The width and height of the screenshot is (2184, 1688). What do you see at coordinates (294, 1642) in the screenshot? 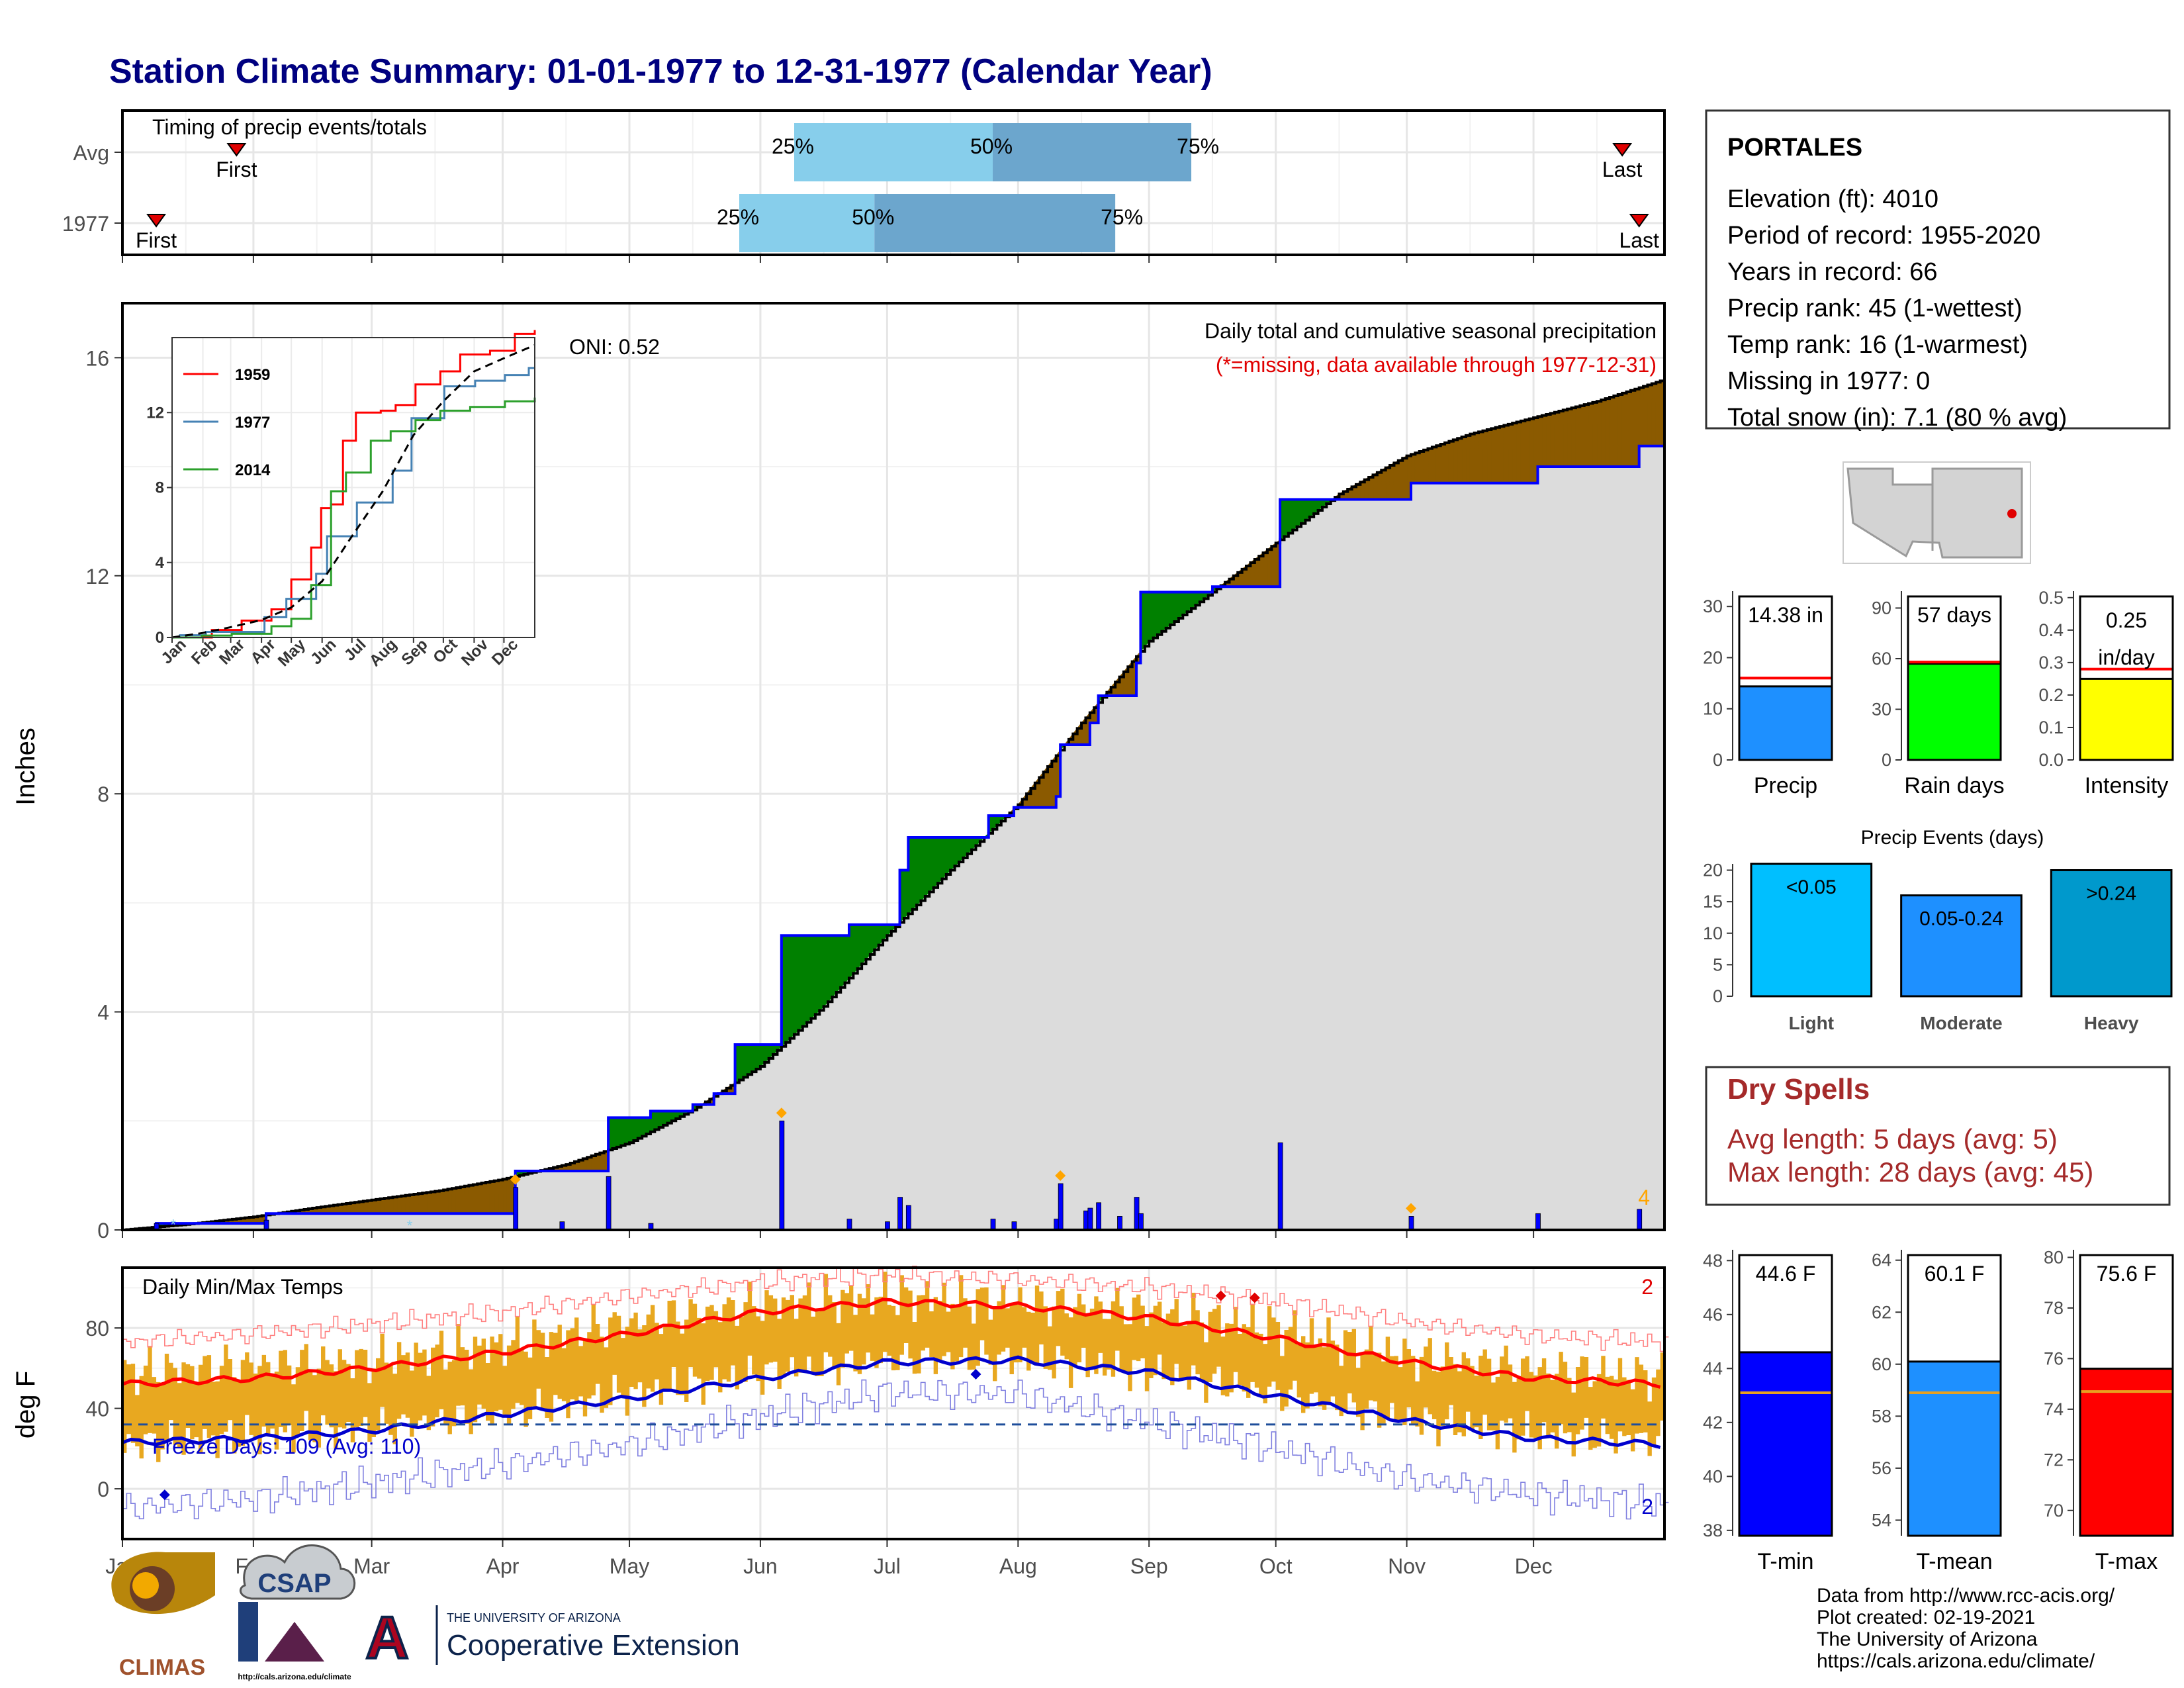
I see `csap-logo-mountain` at bounding box center [294, 1642].